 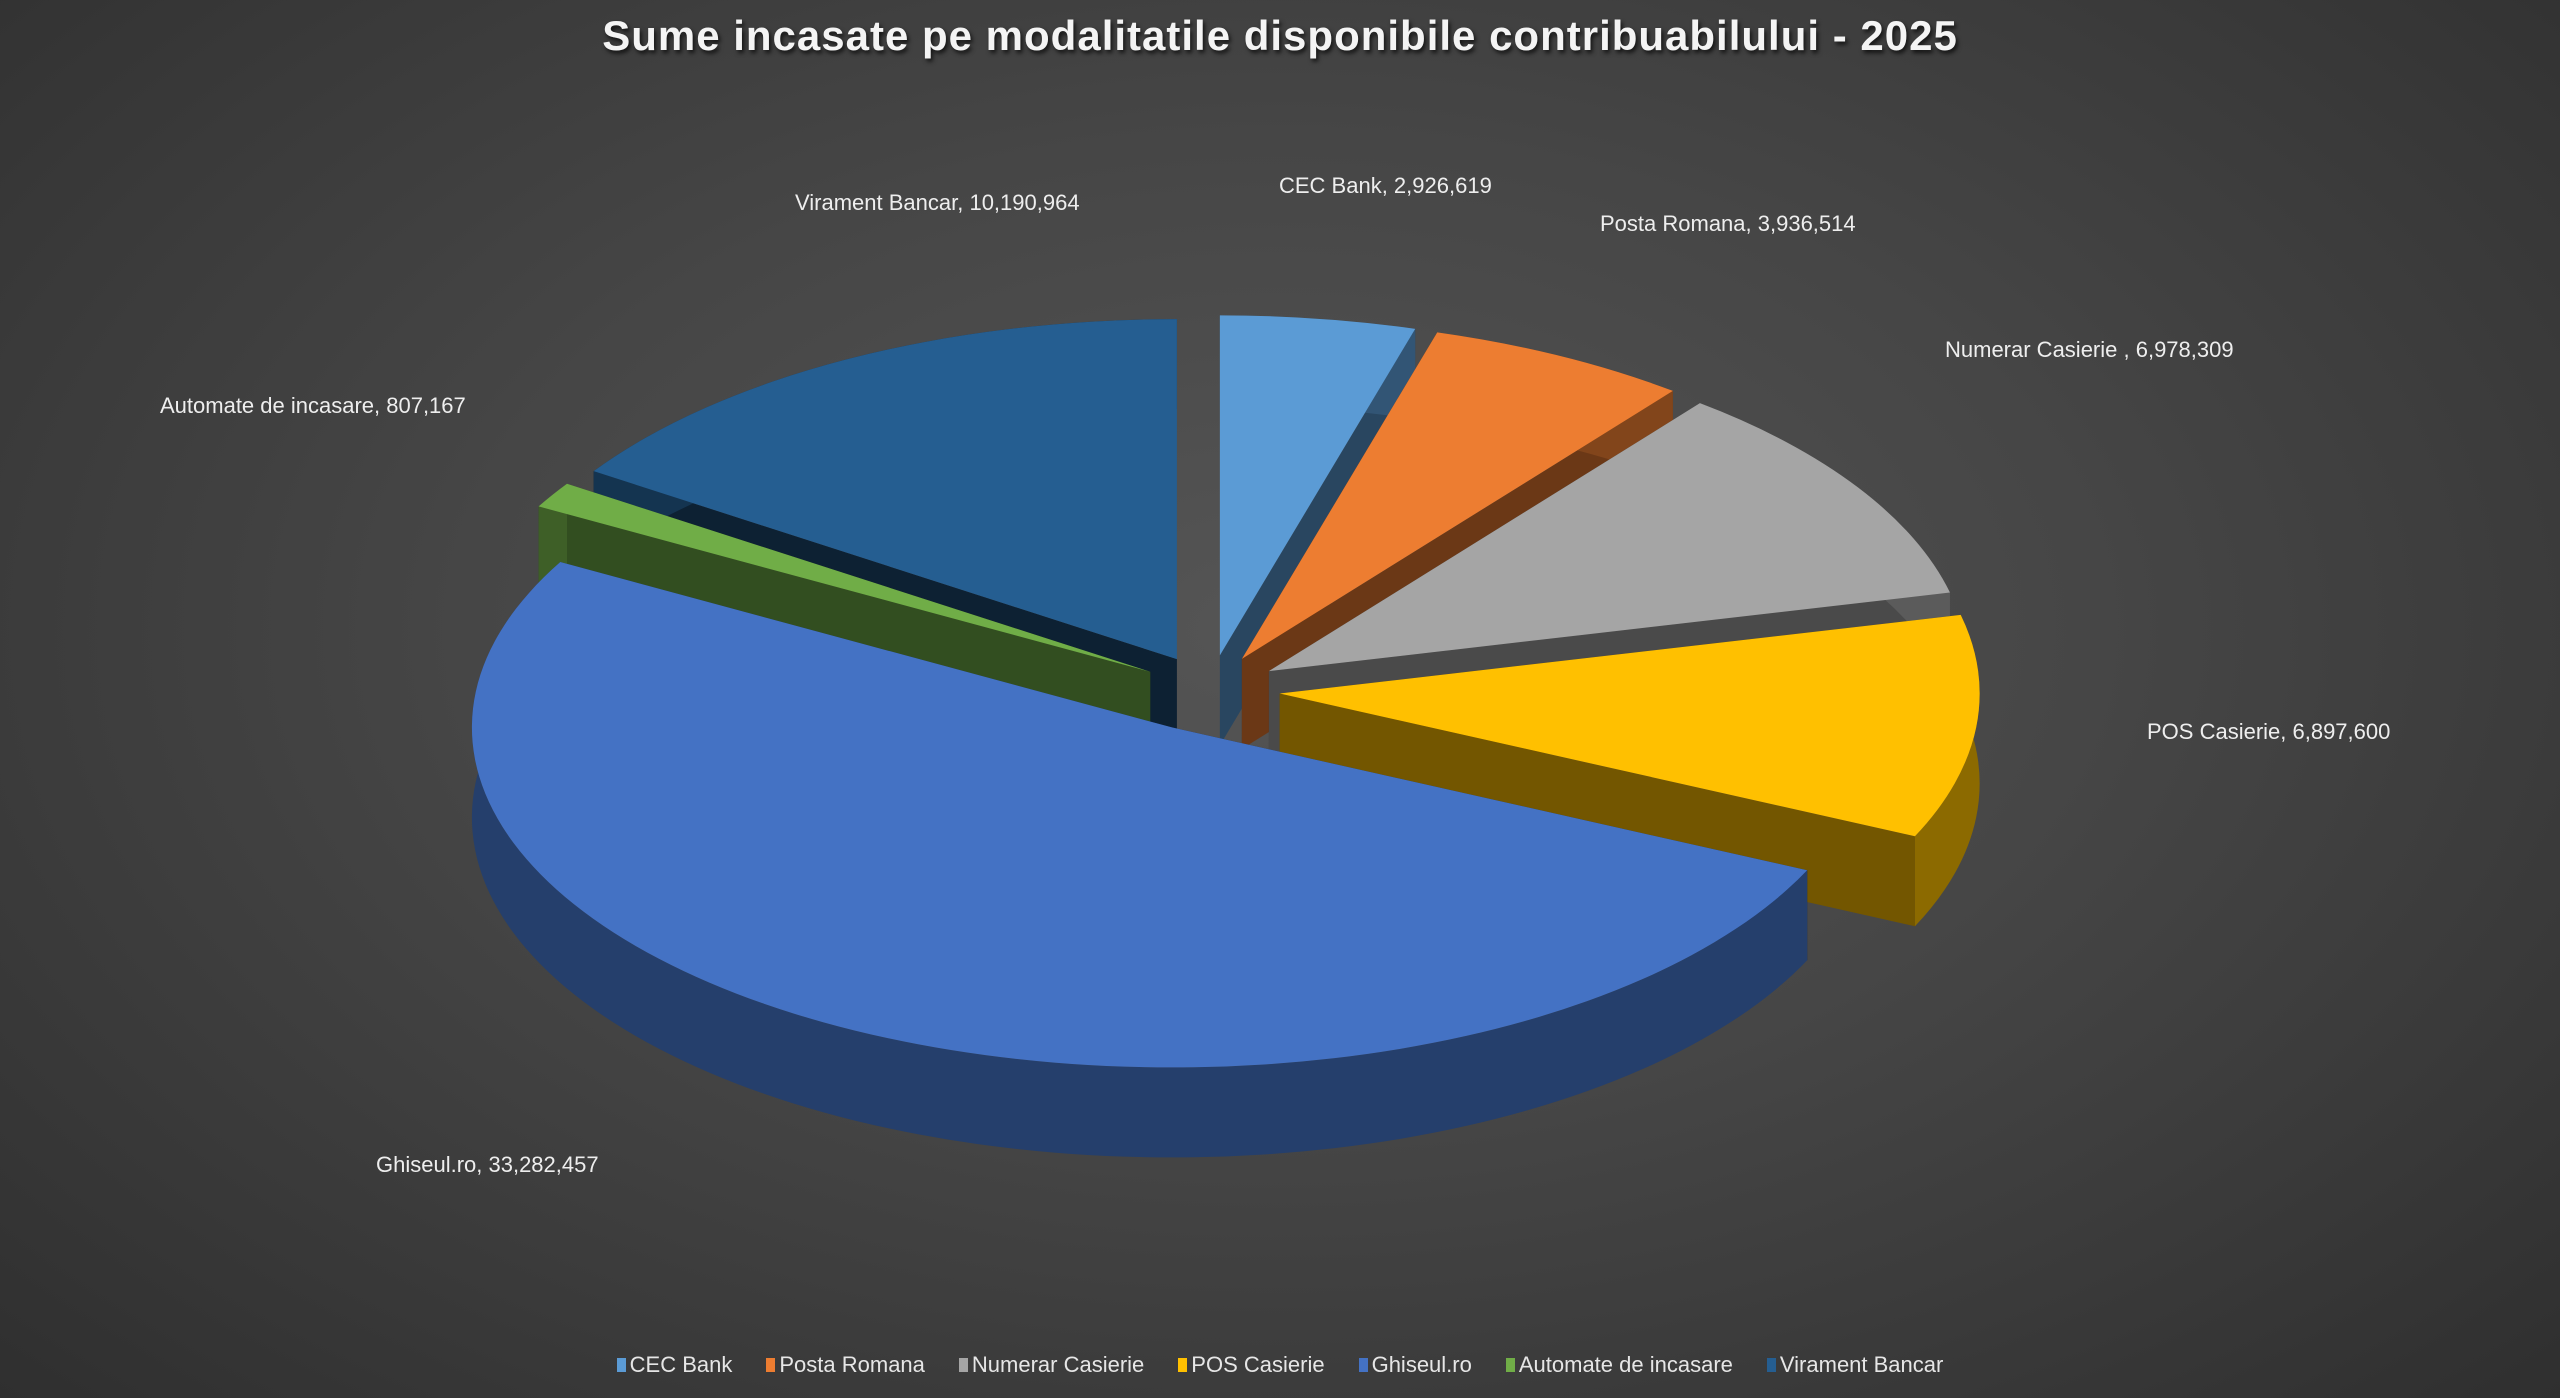 I want to click on legend-item-numerar: Numerar Casierie, so click(x=1051, y=1365).